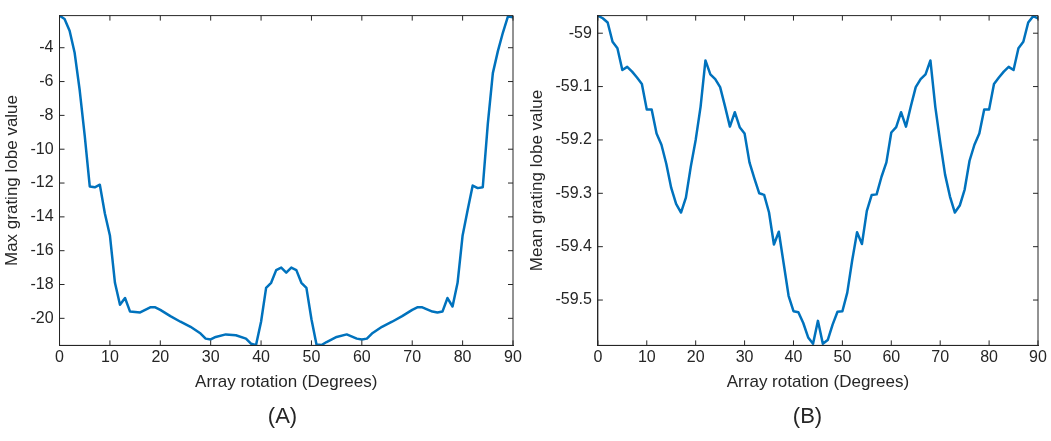 This screenshot has width=1051, height=441. I want to click on y-tick-label: -59.4, so click(573, 246).